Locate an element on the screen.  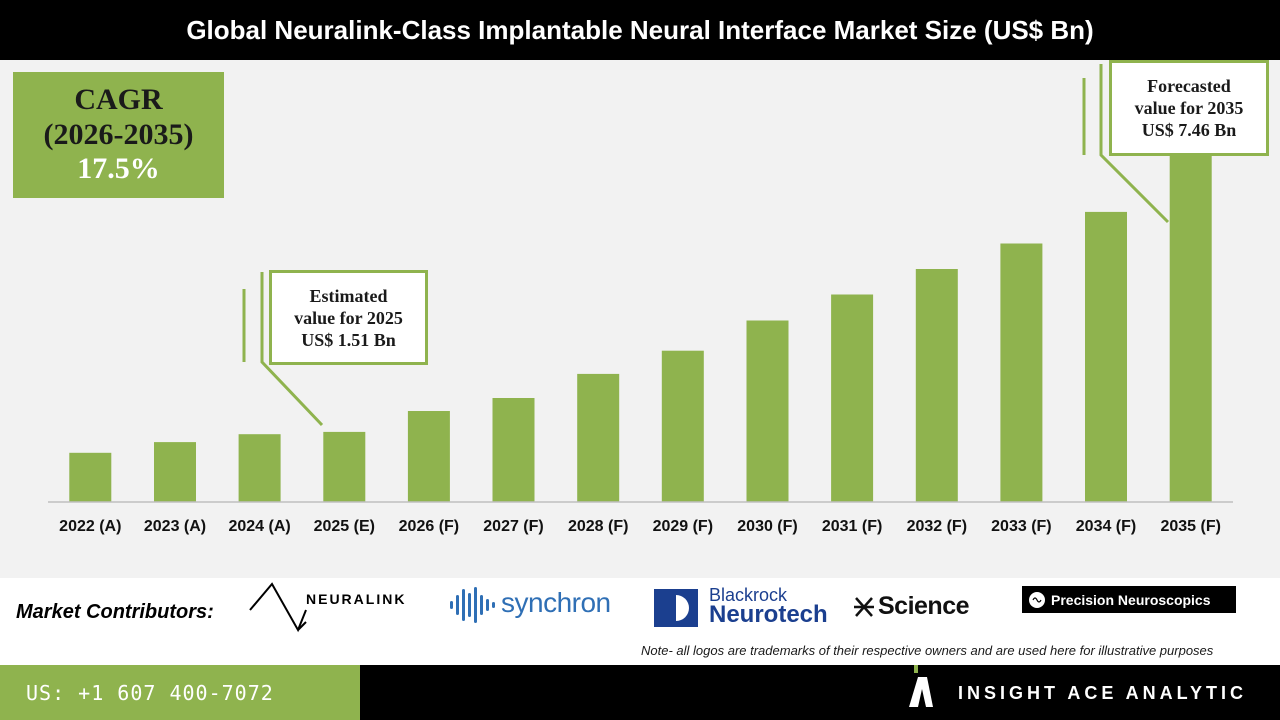
forecast-callout-line3: US$ 7.46 Bn is located at coordinates (1189, 130).